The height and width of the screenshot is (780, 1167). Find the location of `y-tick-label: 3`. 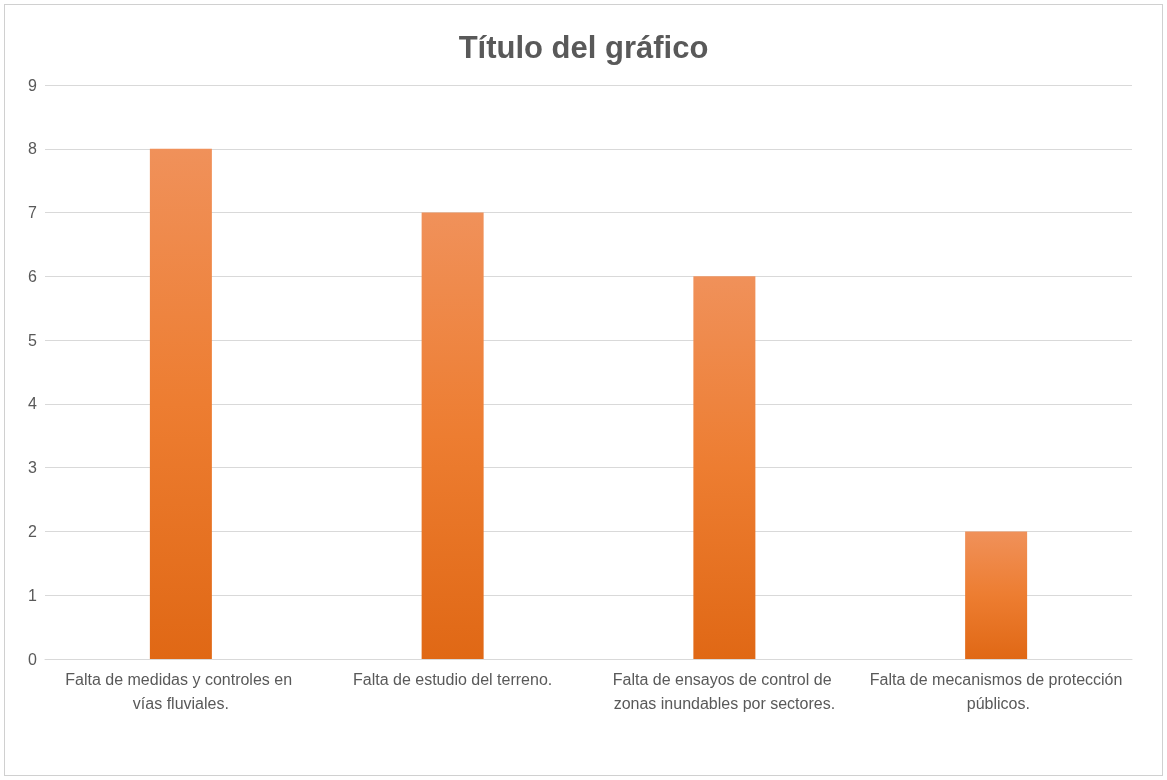

y-tick-label: 3 is located at coordinates (33, 468).